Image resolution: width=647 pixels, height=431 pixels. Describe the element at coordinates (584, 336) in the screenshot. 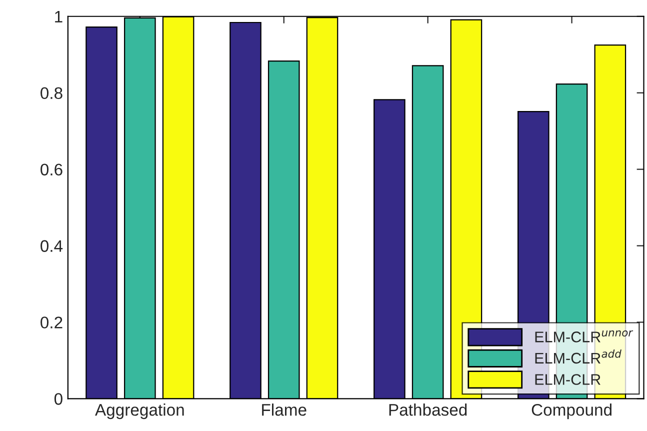

I see `legend-label: ELM-CLR$^{unnor}$` at that location.